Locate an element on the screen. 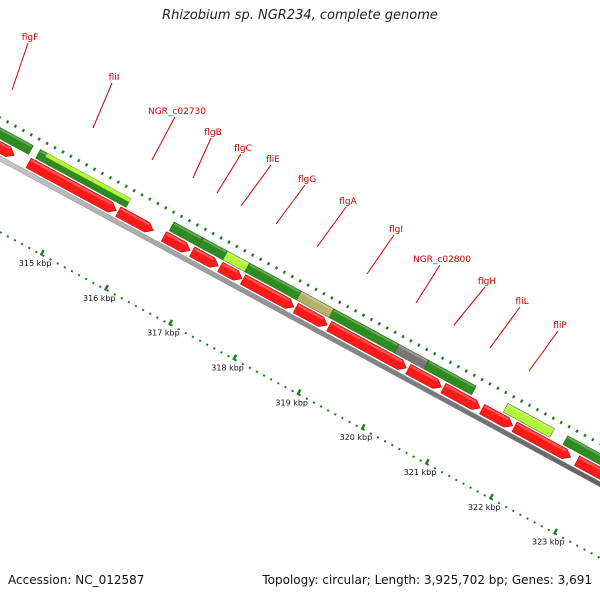 The width and height of the screenshot is (600, 600). kbp-label: 323 kbp is located at coordinates (548, 542).